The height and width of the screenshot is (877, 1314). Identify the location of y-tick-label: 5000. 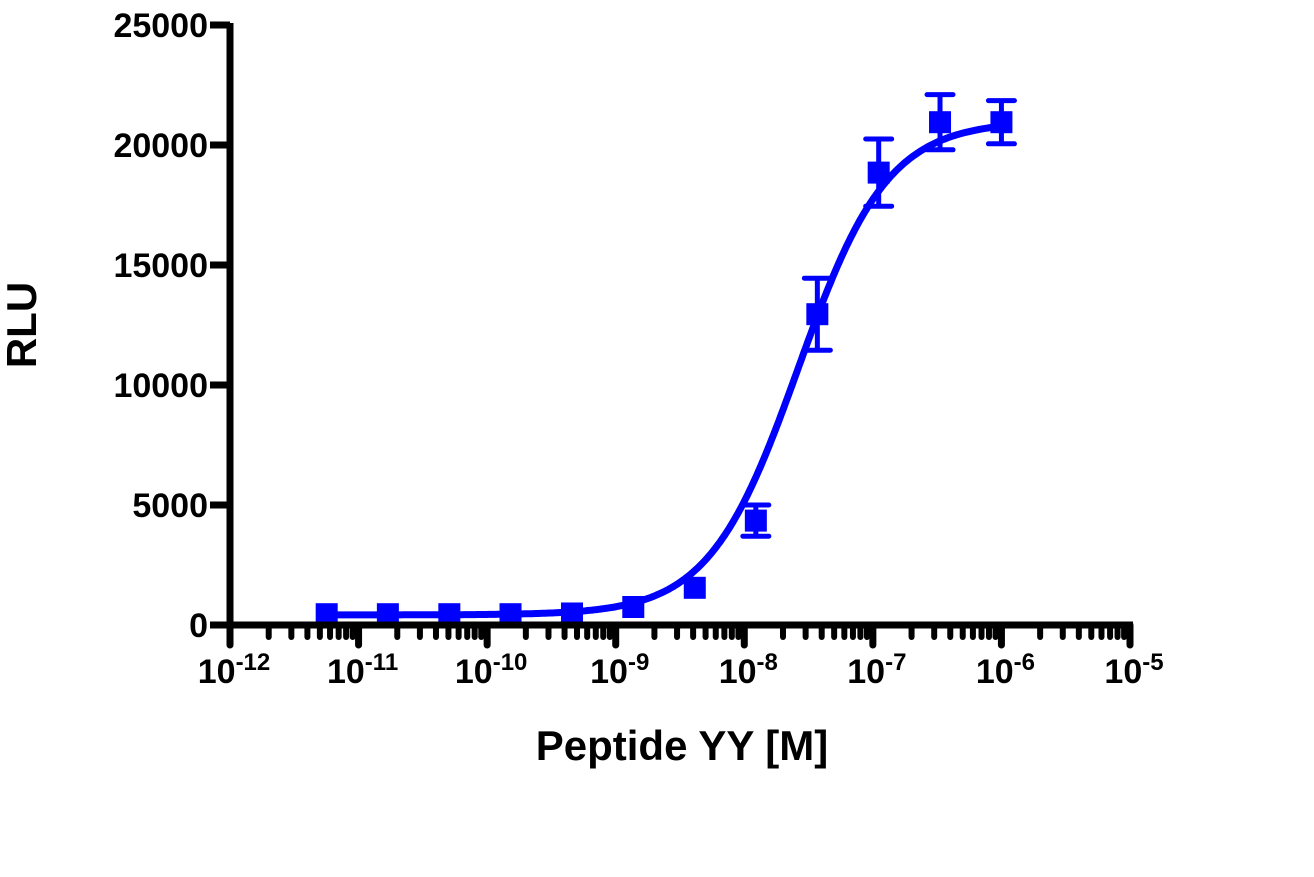
(170, 506).